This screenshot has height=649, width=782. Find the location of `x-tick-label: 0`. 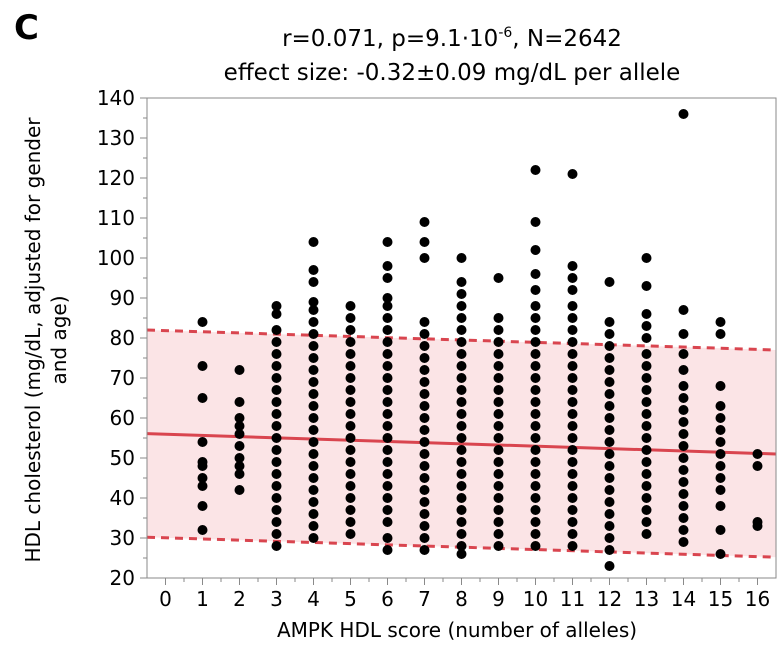

x-tick-label: 0 is located at coordinates (165, 599).